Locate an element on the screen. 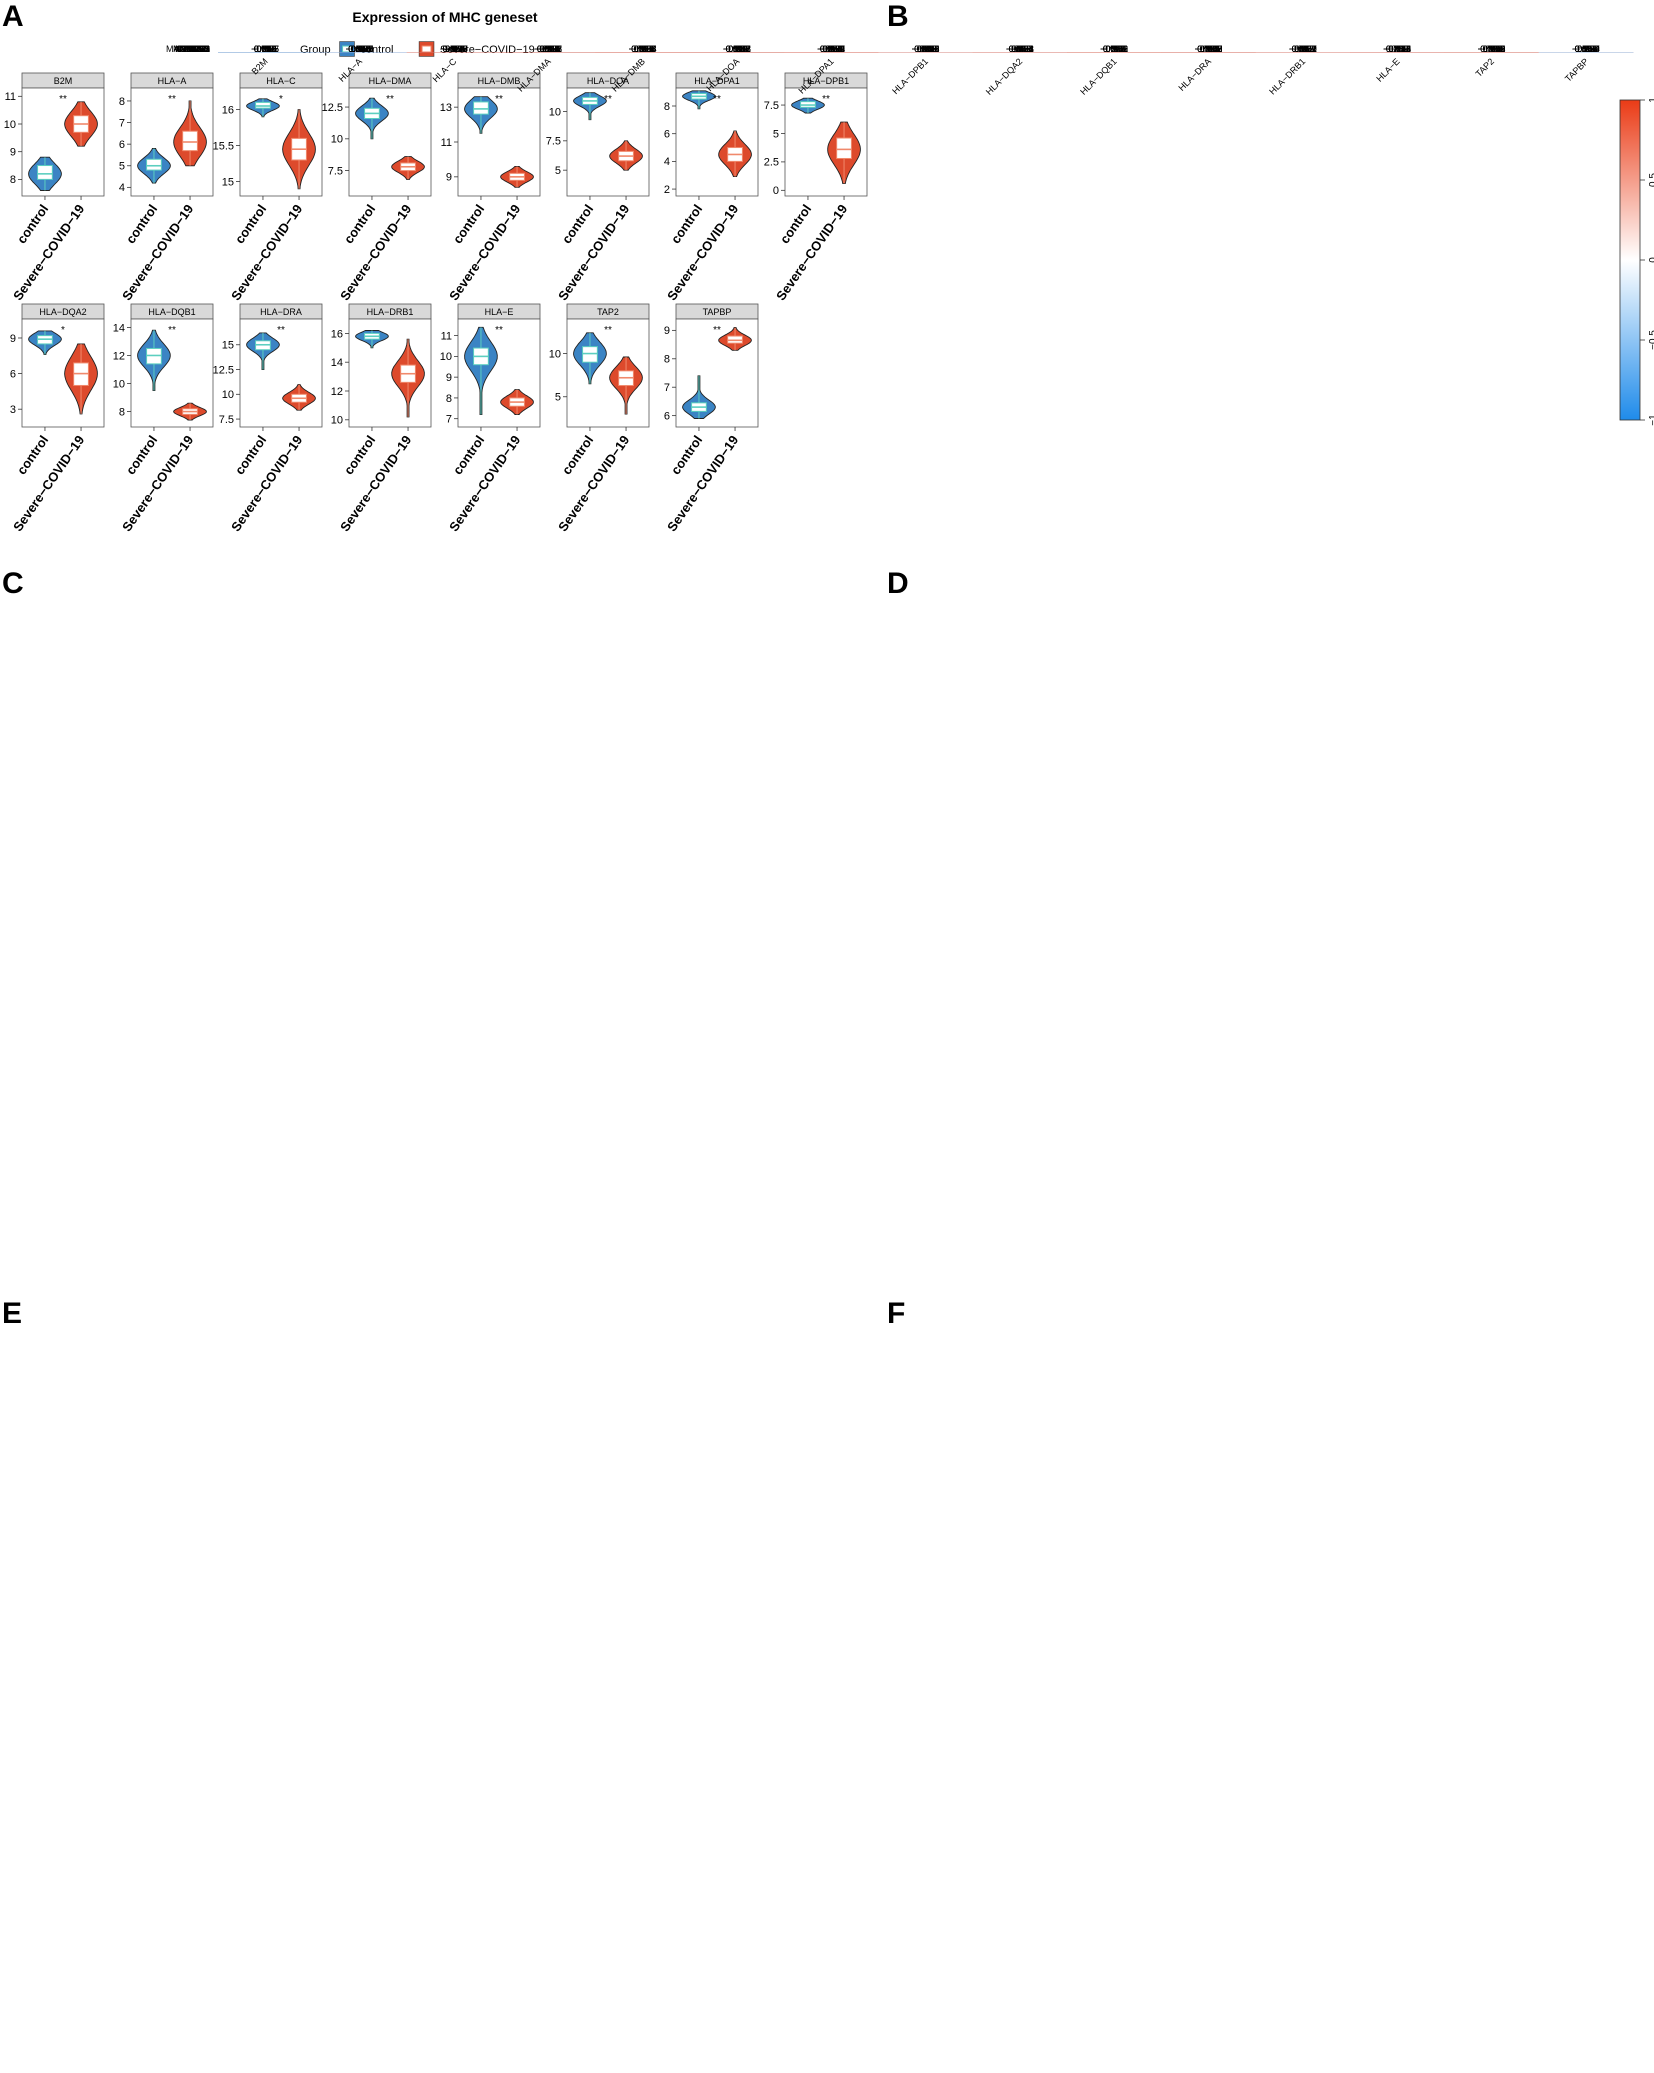 This screenshot has height=2073, width=1654. panel-b-cell-madd-tapbp-sig: ** is located at coordinates (1586, 49).